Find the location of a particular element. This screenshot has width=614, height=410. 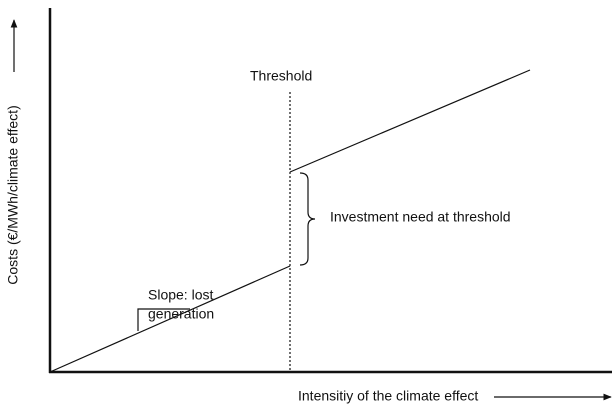

slope-label: generation is located at coordinates (181, 314).